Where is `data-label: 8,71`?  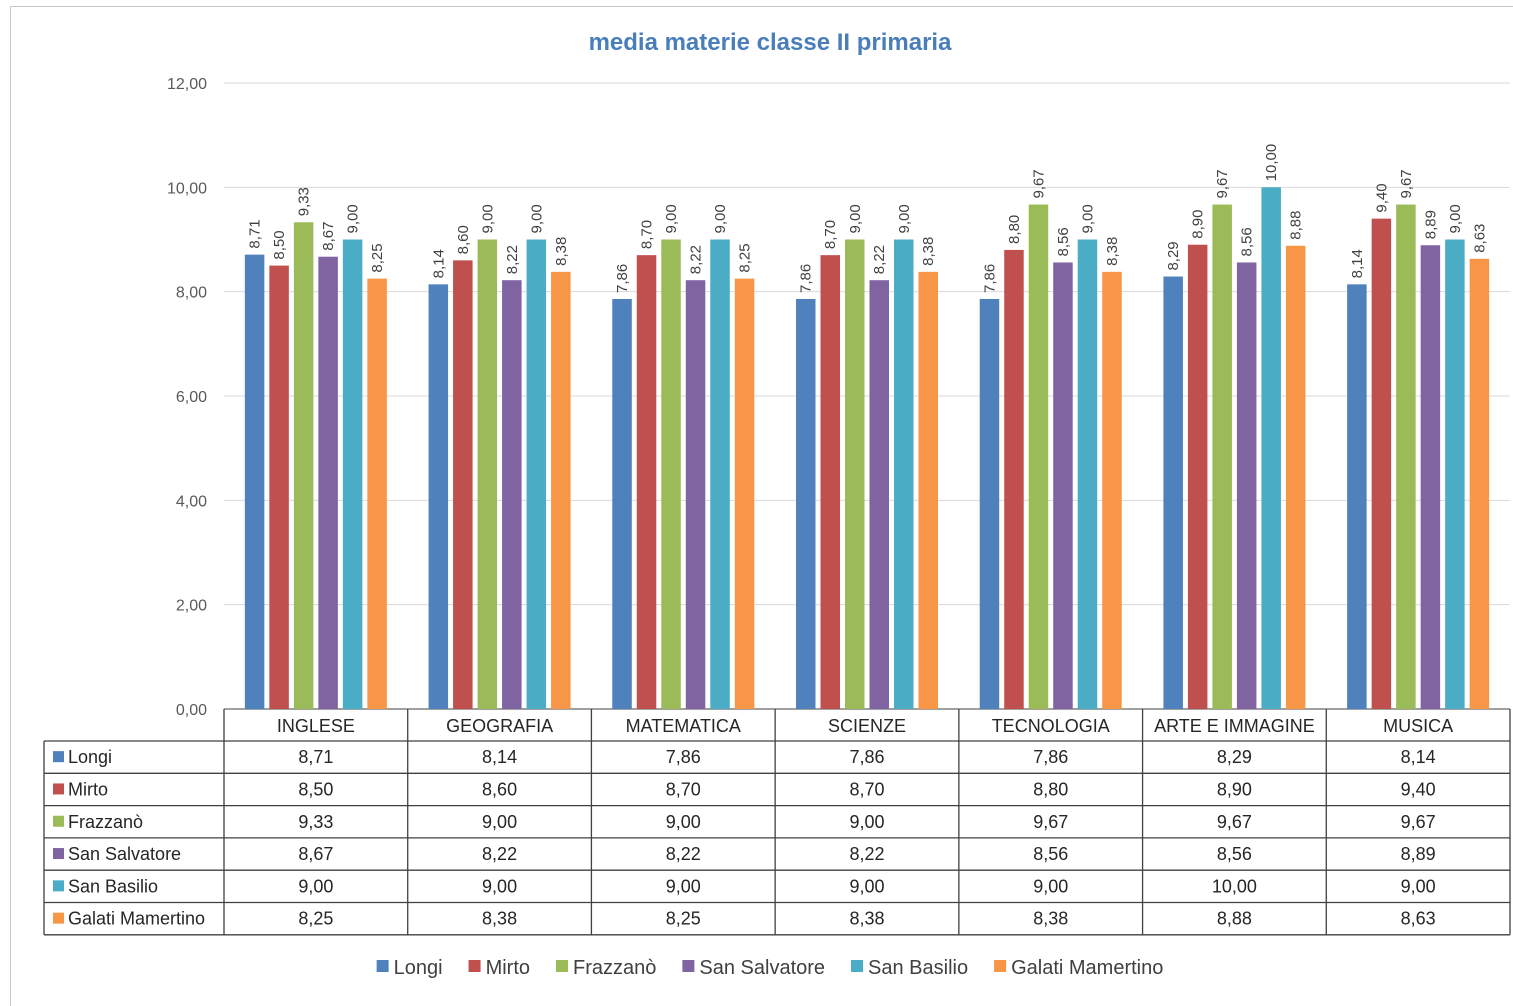 data-label: 8,71 is located at coordinates (255, 233).